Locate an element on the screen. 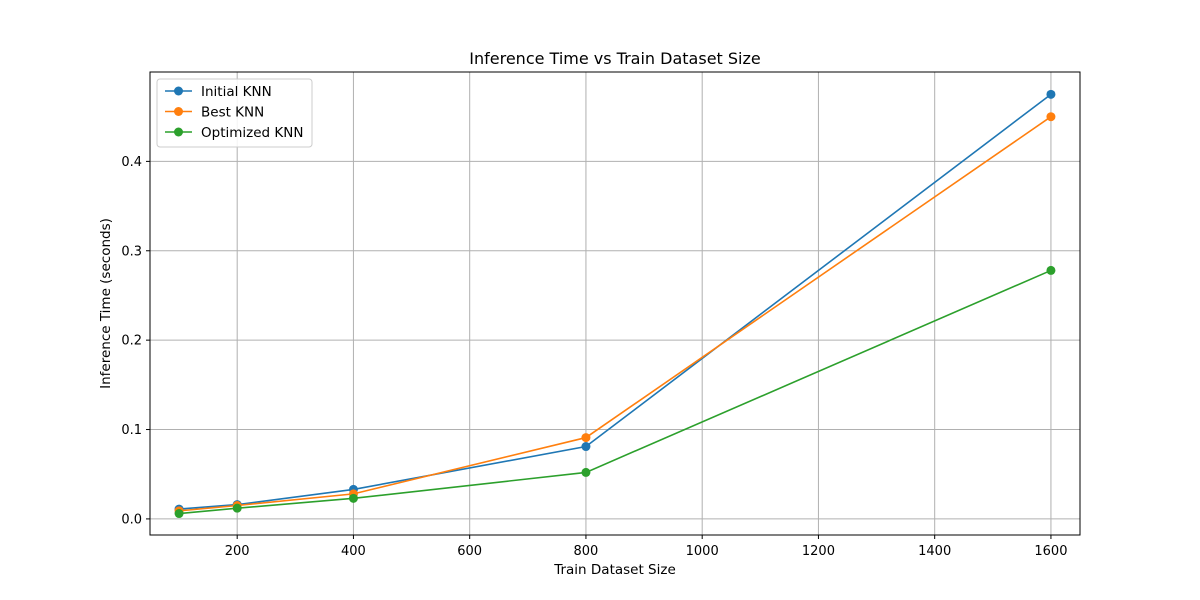 The height and width of the screenshot is (600, 1200). legend-label-1: Best KNN is located at coordinates (232, 113).